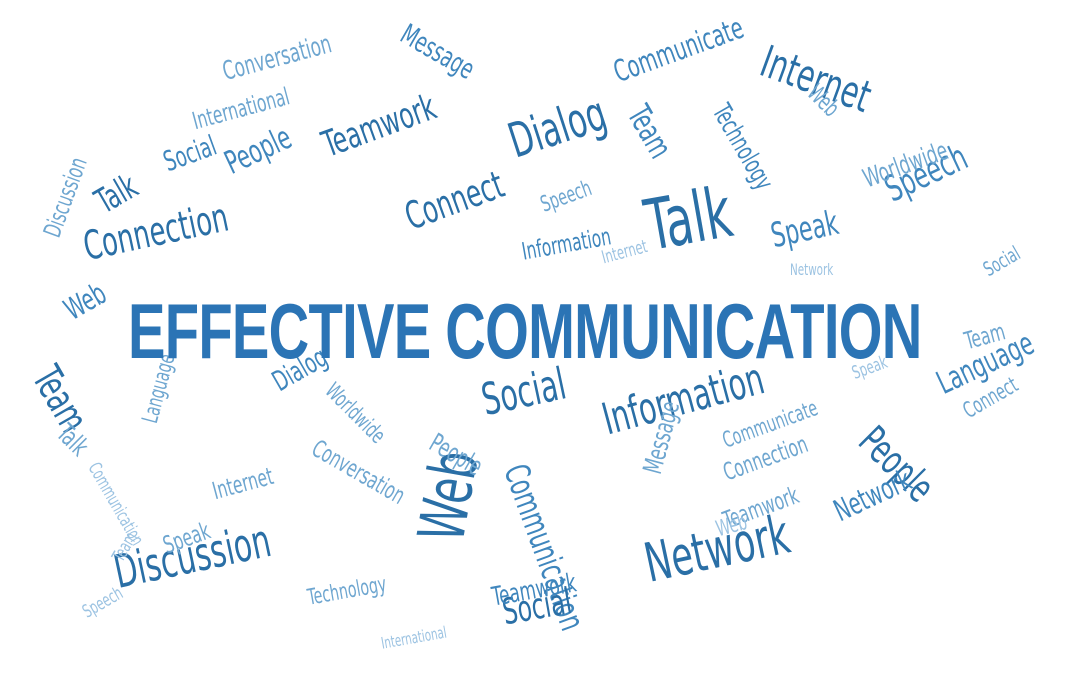 The image size is (1080, 675). What do you see at coordinates (258, 150) in the screenshot?
I see `cloud-word: People` at bounding box center [258, 150].